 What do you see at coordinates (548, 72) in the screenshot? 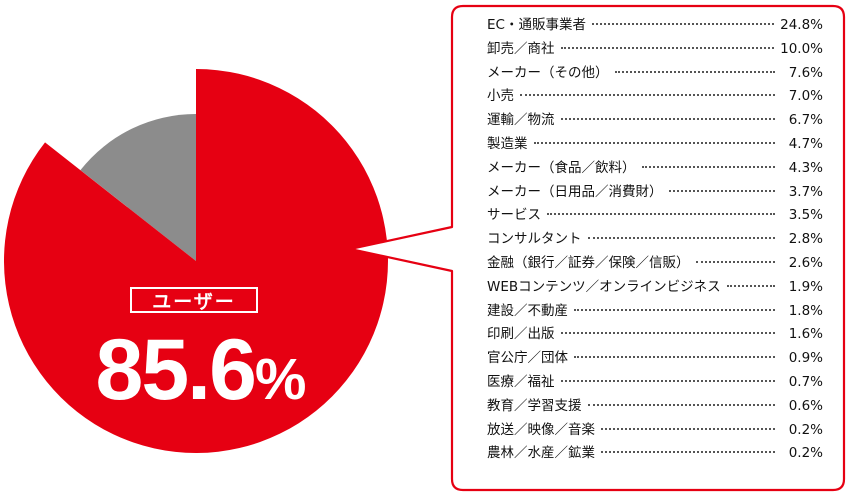
I see `breakdown-name: メーカー（その他）` at bounding box center [548, 72].